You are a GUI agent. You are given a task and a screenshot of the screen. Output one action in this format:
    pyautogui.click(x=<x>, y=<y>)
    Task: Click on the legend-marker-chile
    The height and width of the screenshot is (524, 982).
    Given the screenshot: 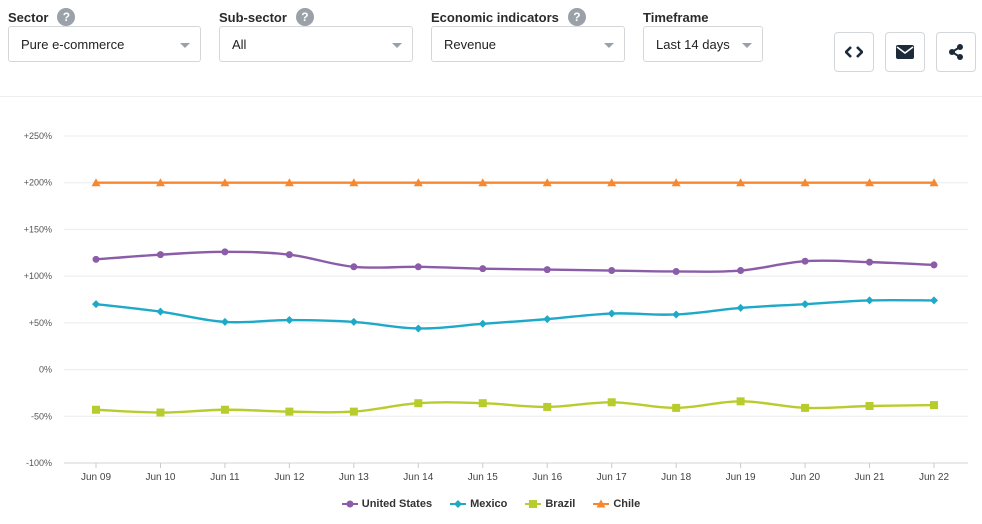 What is the action you would take?
    pyautogui.click(x=601, y=503)
    